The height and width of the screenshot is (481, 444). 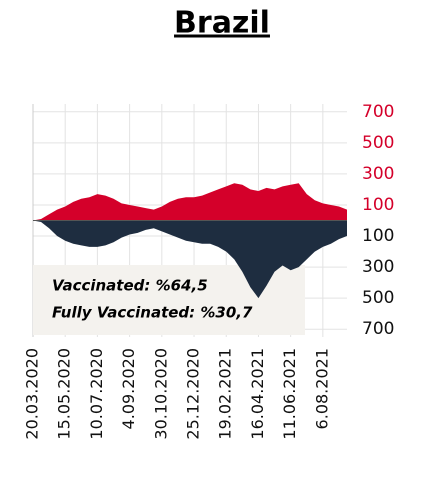 What do you see at coordinates (160, 394) in the screenshot?
I see `x-tick-label: 30.10.2020` at bounding box center [160, 394].